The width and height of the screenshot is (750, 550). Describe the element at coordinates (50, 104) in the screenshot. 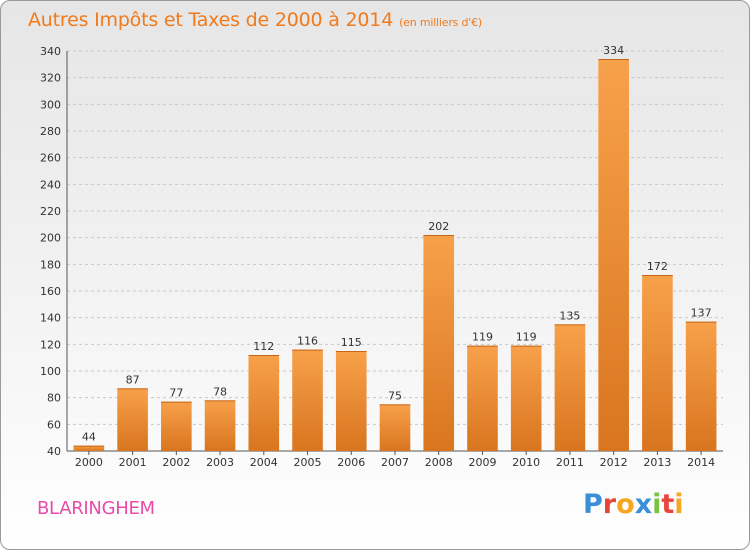

I see `y-tick-label: 300` at that location.